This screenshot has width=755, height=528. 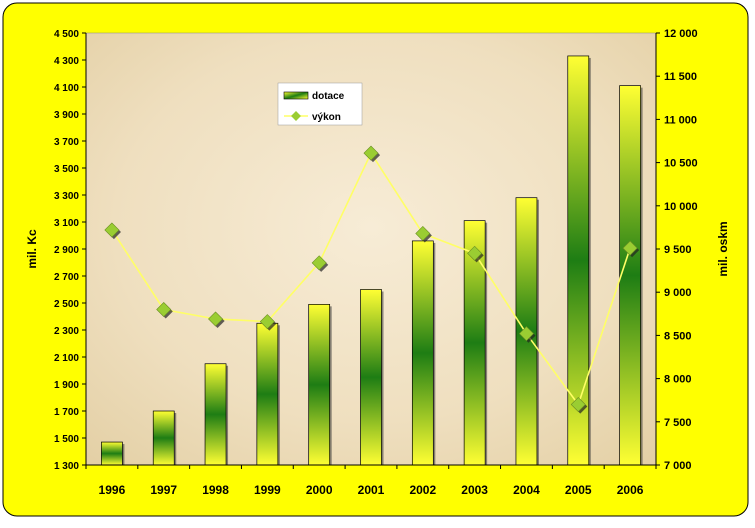 I want to click on right-tick-label: 9 500, so click(x=678, y=250).